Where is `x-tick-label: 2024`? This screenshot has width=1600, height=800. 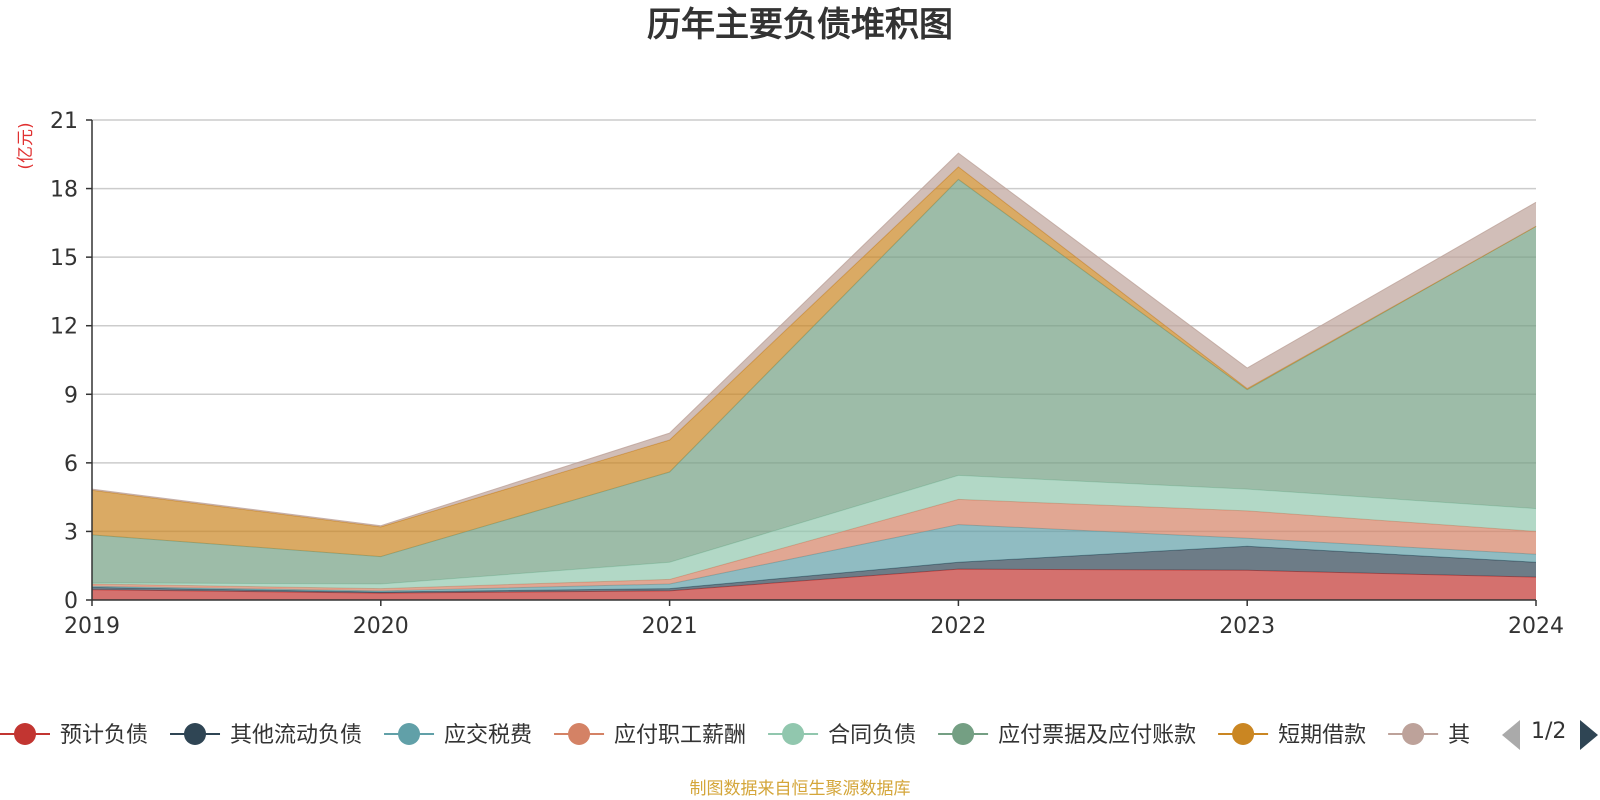
x-tick-label: 2024 is located at coordinates (1536, 626).